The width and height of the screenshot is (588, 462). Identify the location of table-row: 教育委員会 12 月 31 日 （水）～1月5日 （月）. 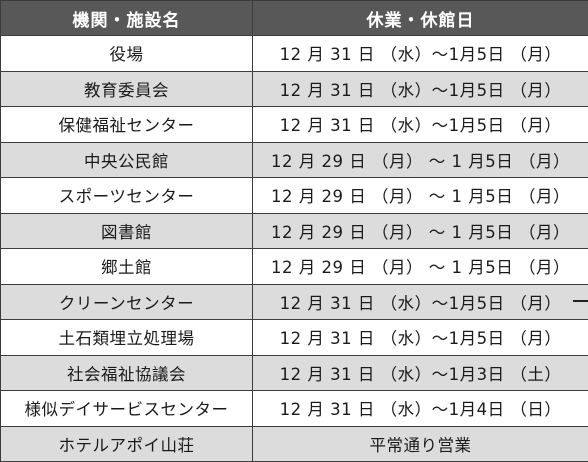
(294, 88).